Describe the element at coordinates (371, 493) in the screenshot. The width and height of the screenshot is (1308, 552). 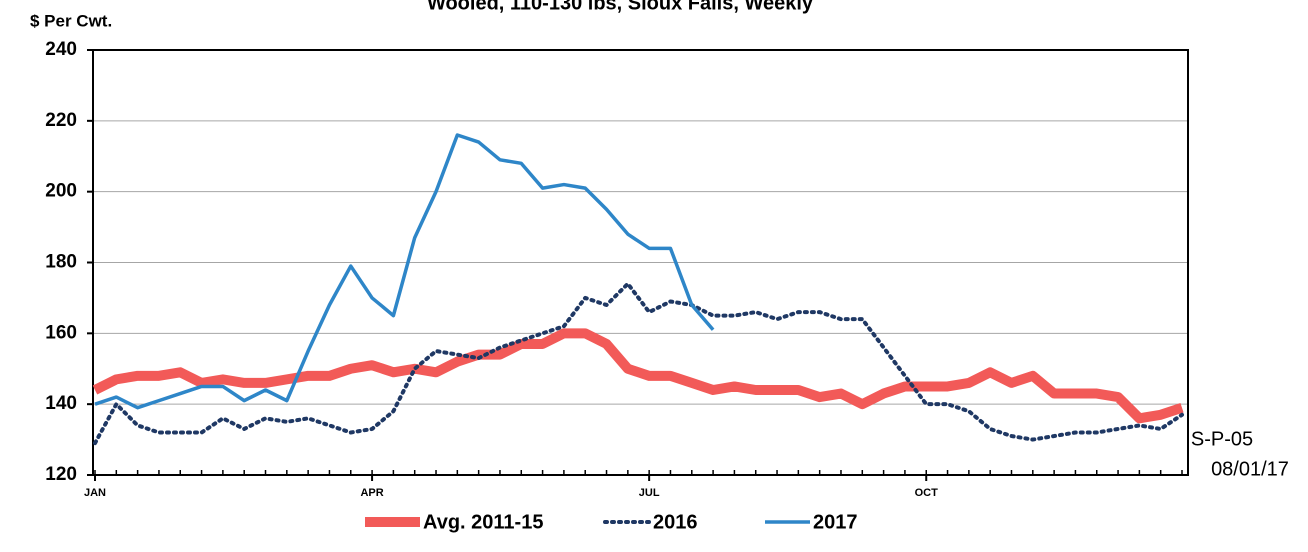
I see `x-tick-label: APR` at that location.